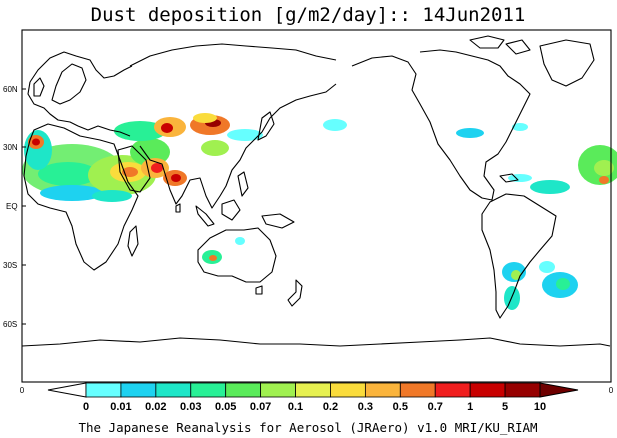 This screenshot has height=438, width=617. I want to click on new-guinea-coast, so click(278, 221).